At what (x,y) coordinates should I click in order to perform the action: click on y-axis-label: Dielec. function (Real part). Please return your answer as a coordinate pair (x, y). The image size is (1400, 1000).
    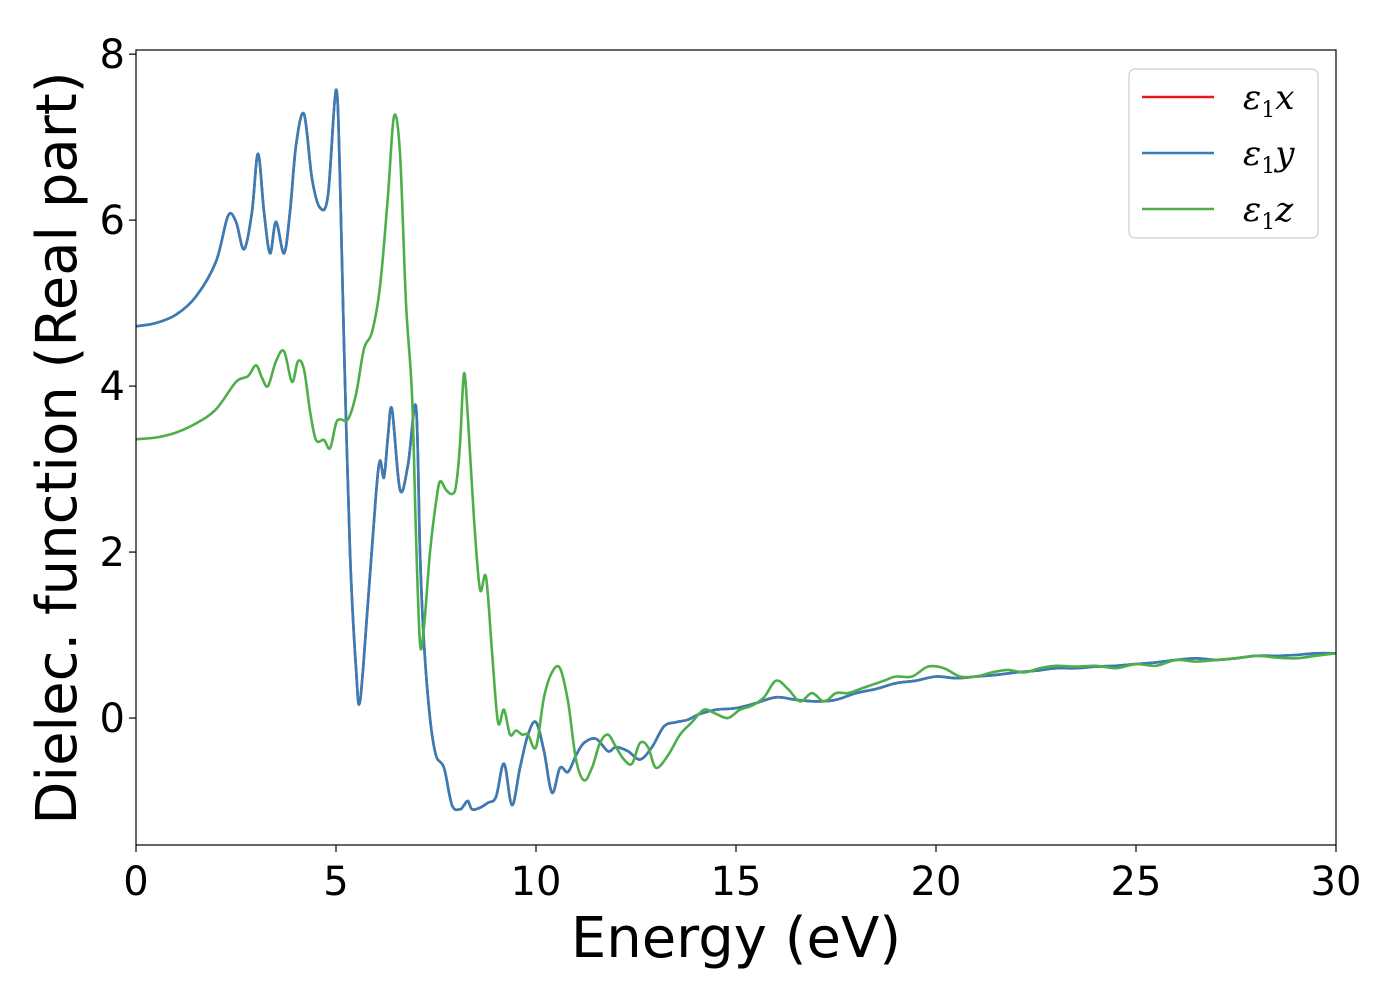
    Looking at the image, I should click on (57, 447).